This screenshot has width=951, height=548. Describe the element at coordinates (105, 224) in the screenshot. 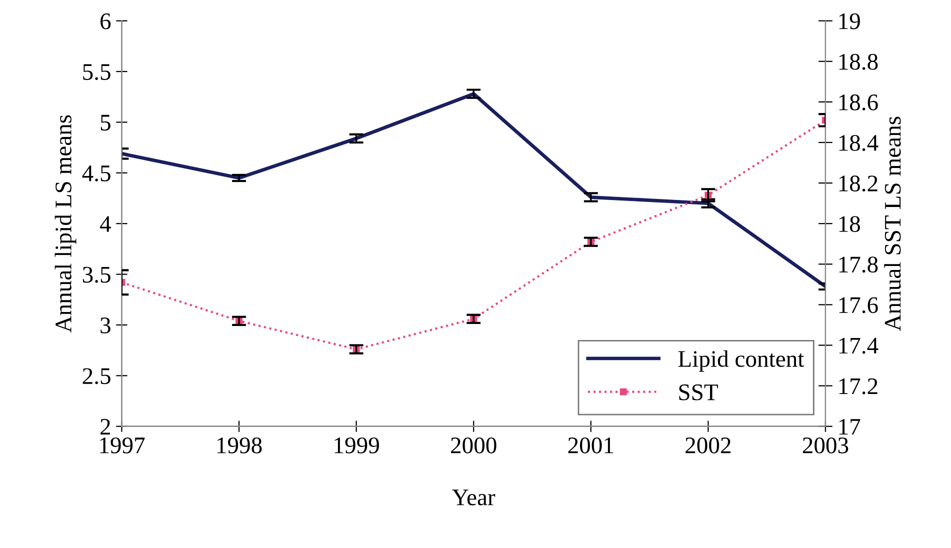

I see `y-tick-label: 4` at that location.